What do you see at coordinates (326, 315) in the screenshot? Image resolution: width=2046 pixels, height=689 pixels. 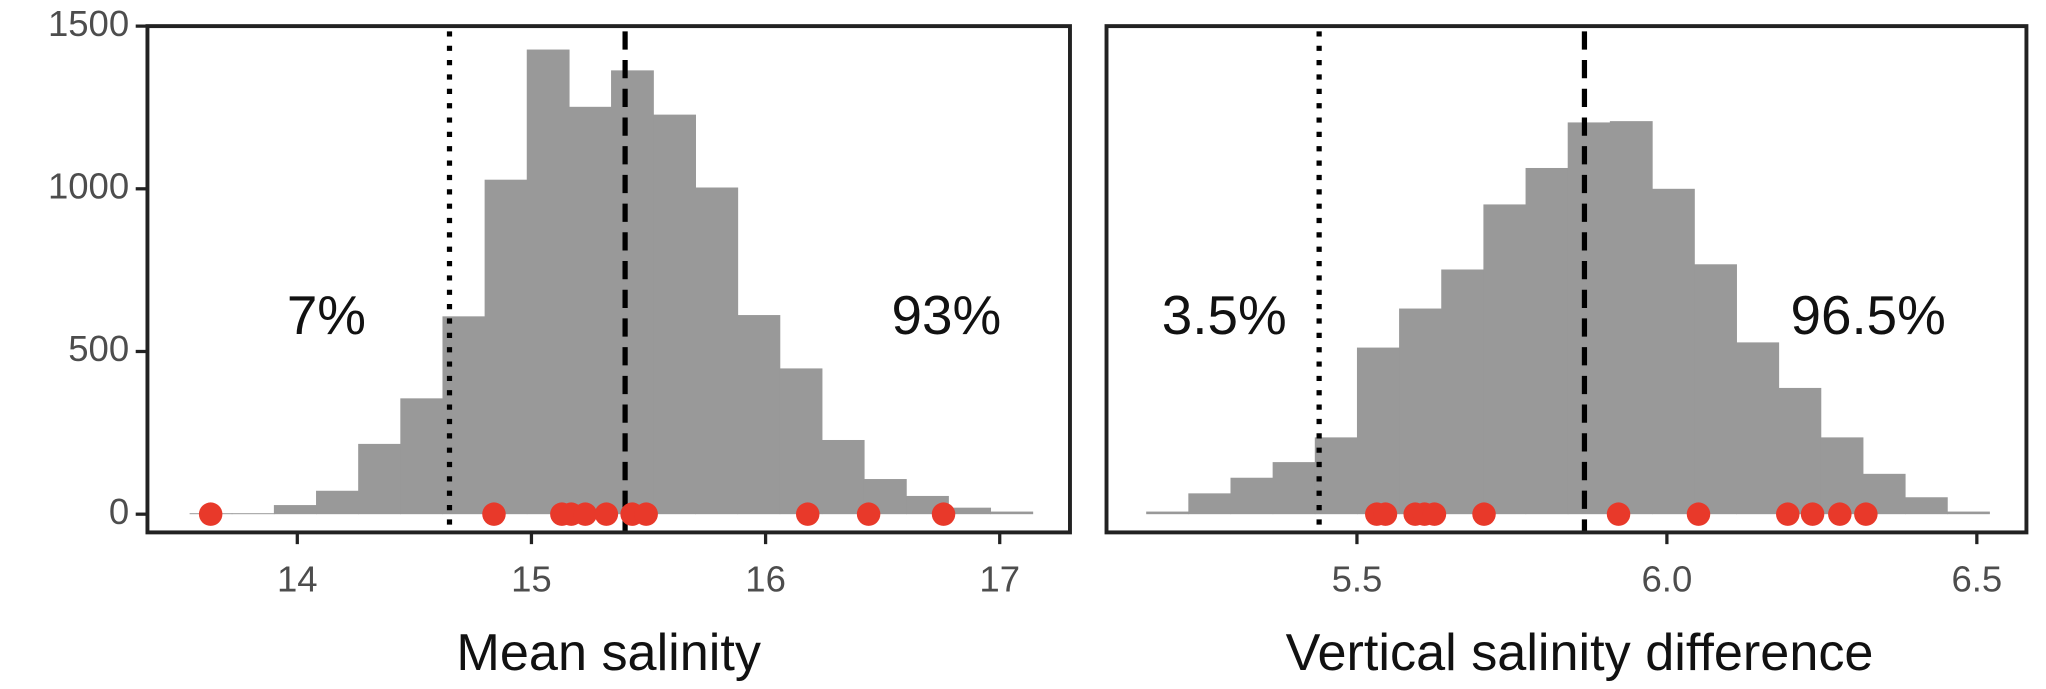 I see `annotation: 7%` at bounding box center [326, 315].